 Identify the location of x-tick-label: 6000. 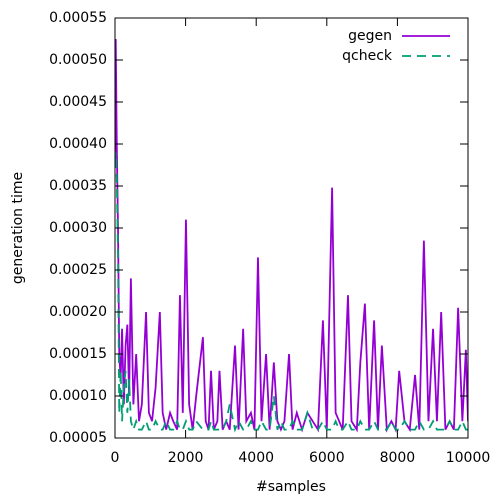
(327, 458).